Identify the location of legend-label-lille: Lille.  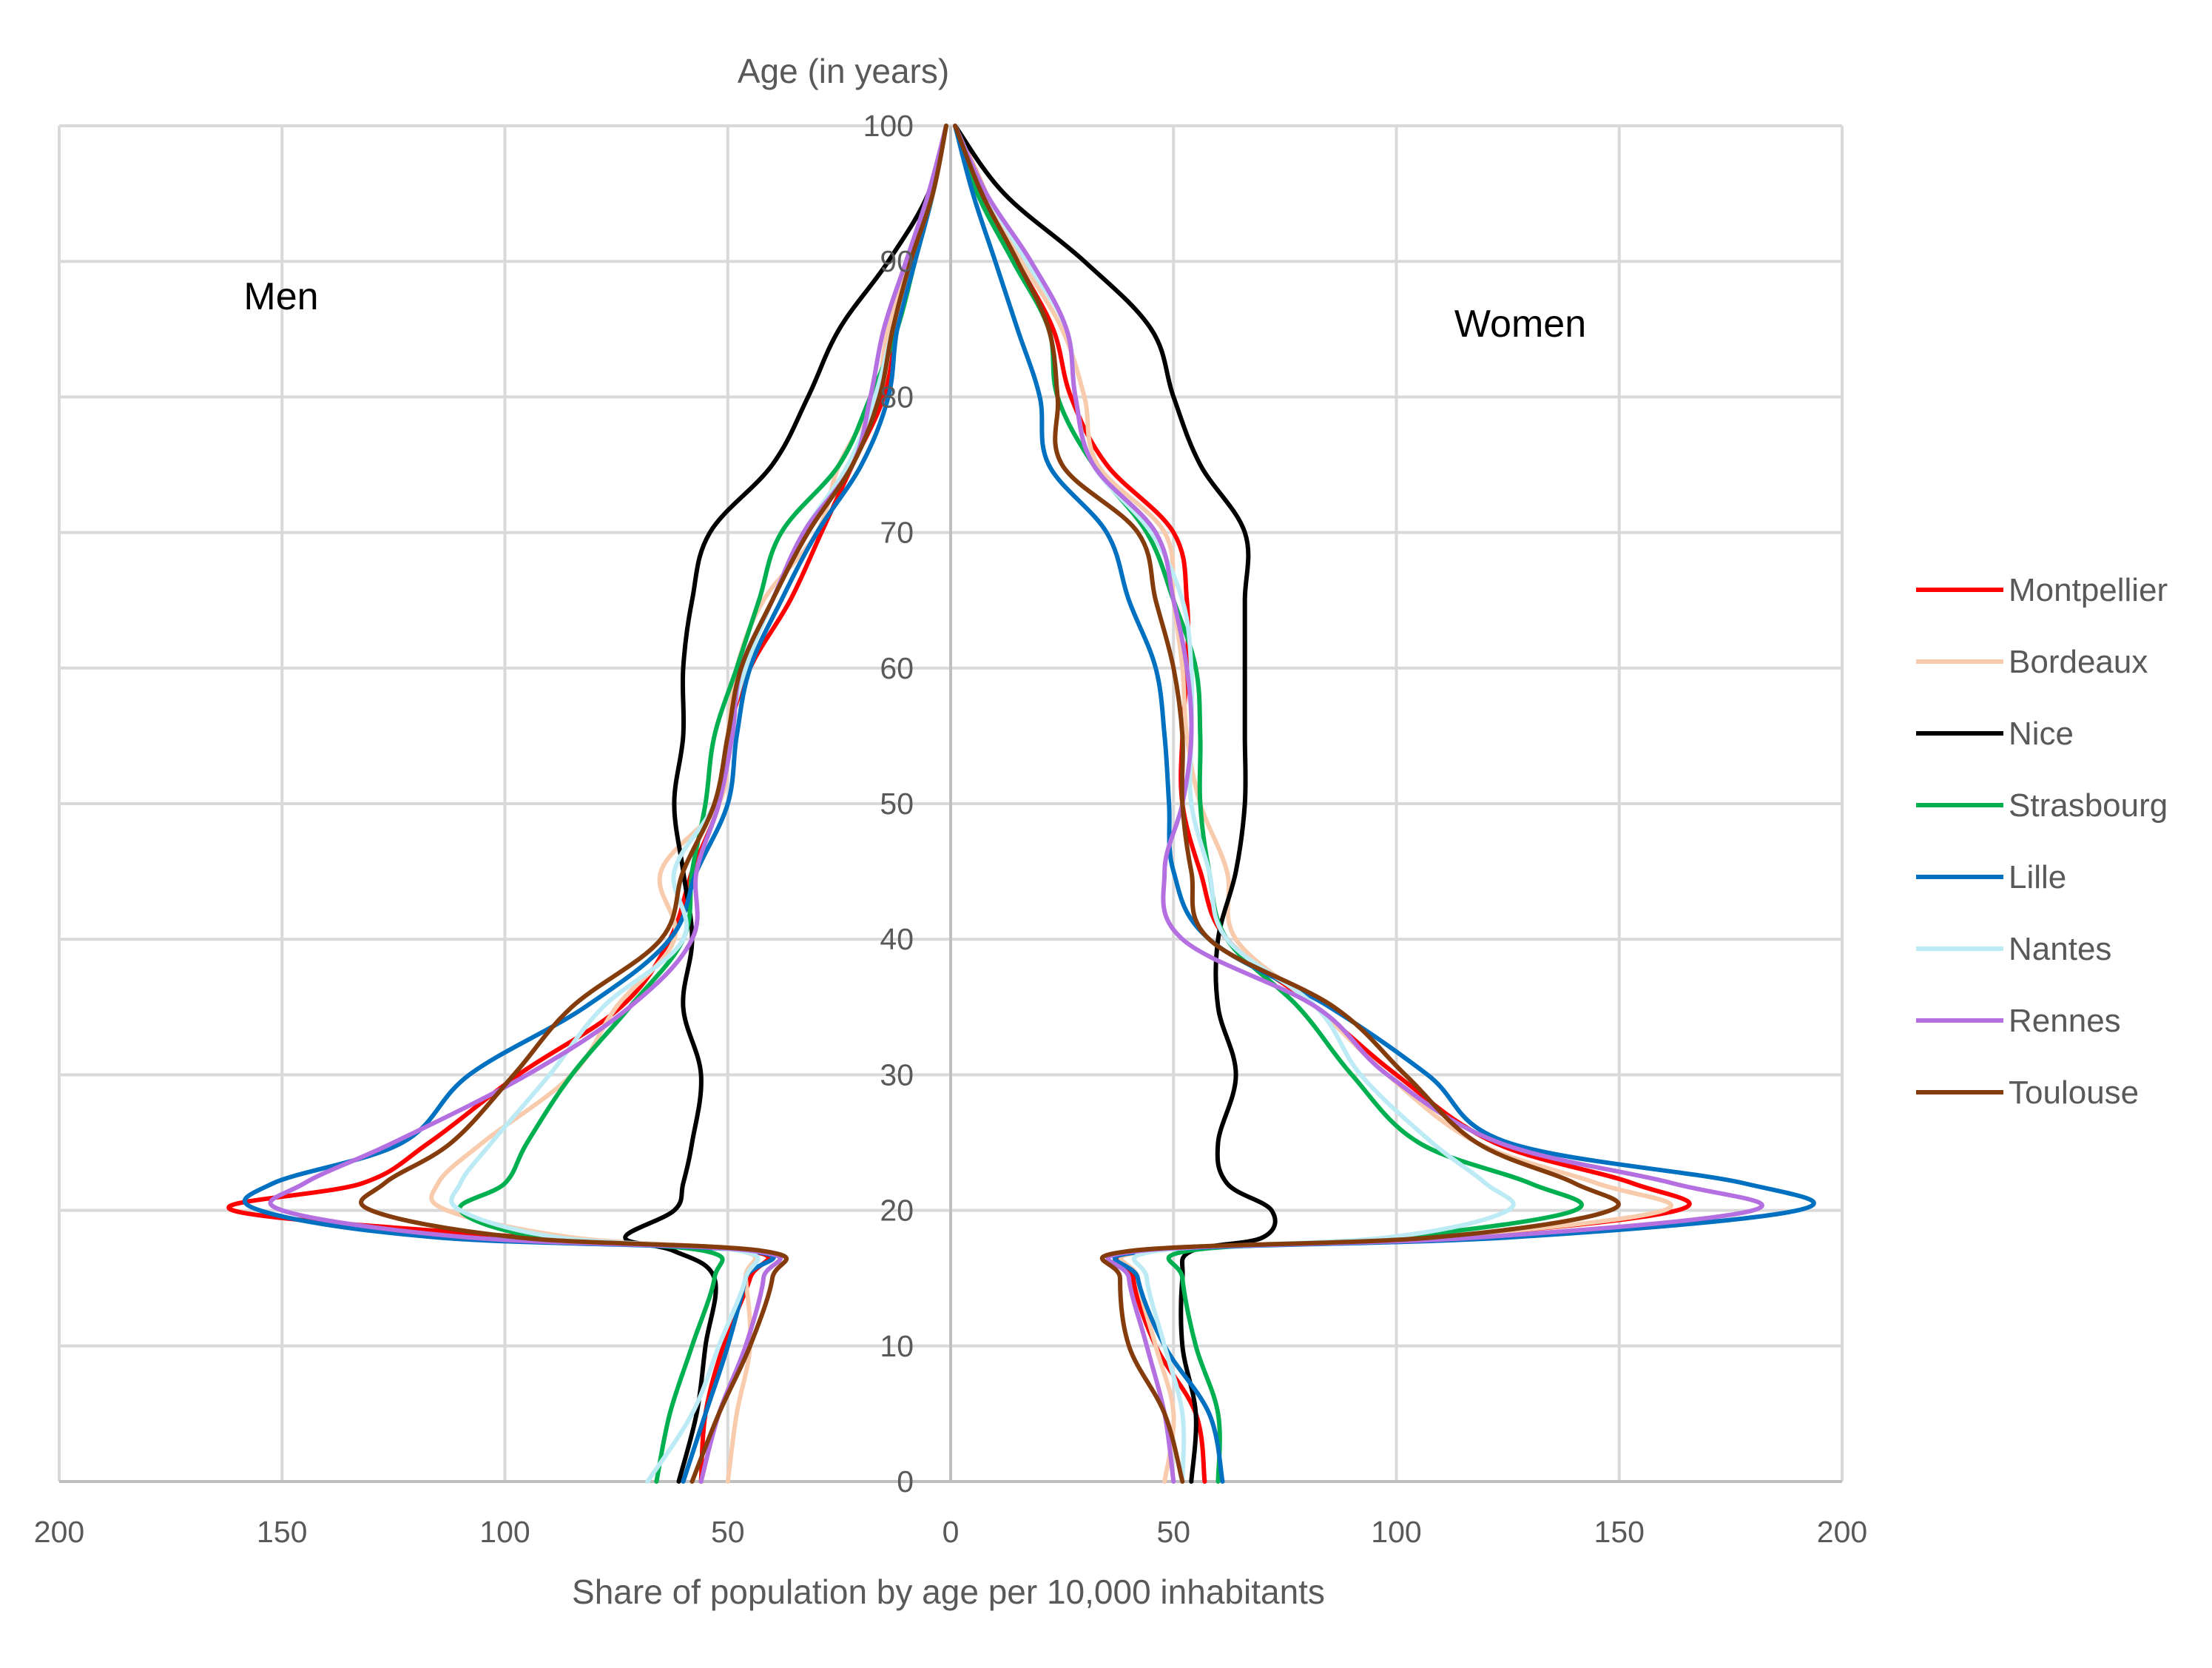
(2037, 877).